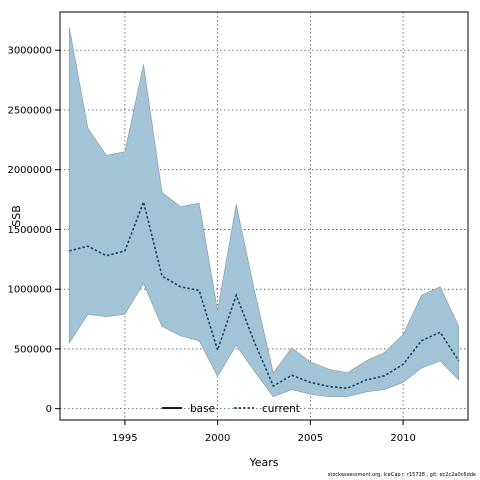  I want to click on x-tick-label-2000: 2000, so click(217, 438).